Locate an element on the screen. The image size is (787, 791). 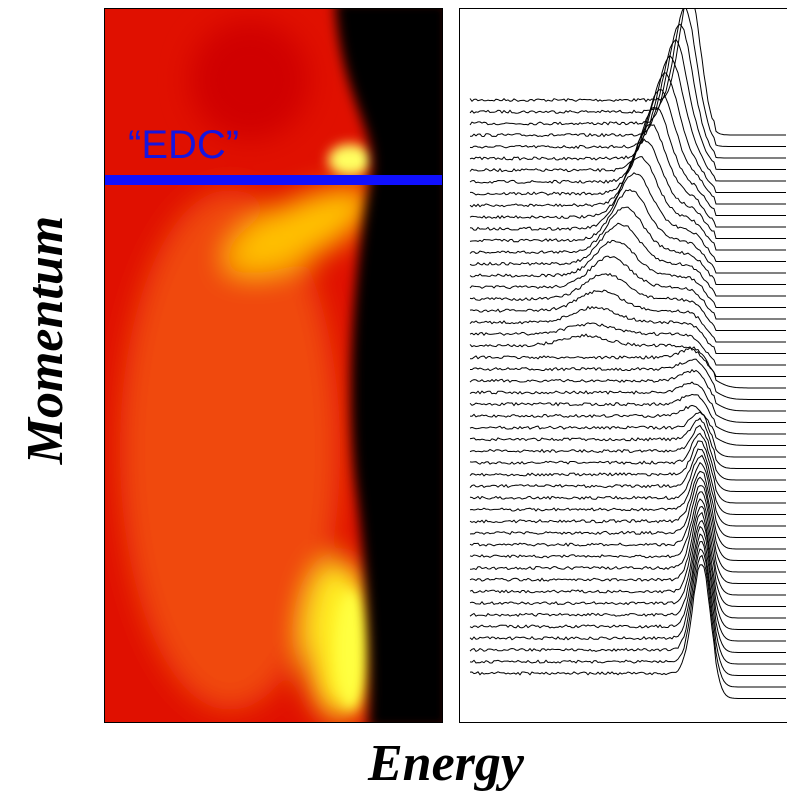
x-axis-label: Energy is located at coordinates (446, 763).